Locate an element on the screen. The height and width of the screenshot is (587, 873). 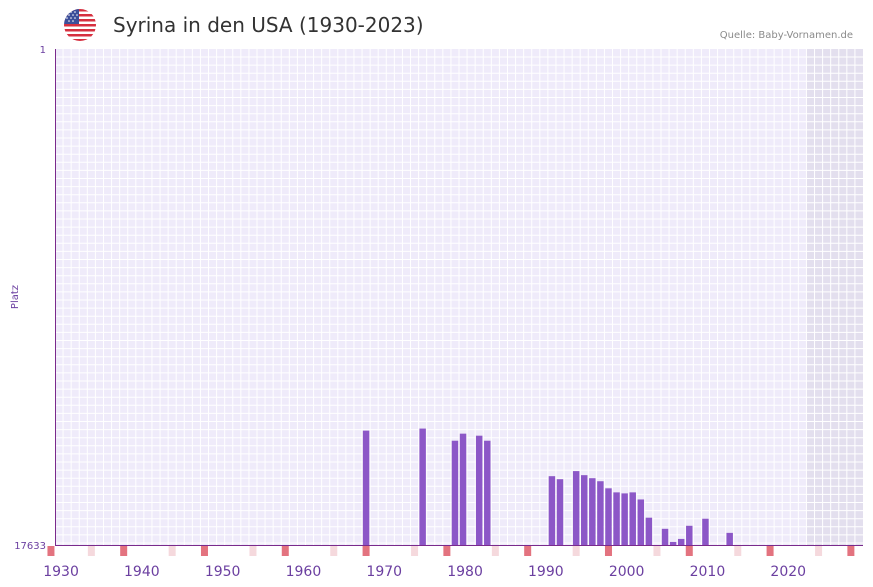
bar-2013 is located at coordinates (729, 538).